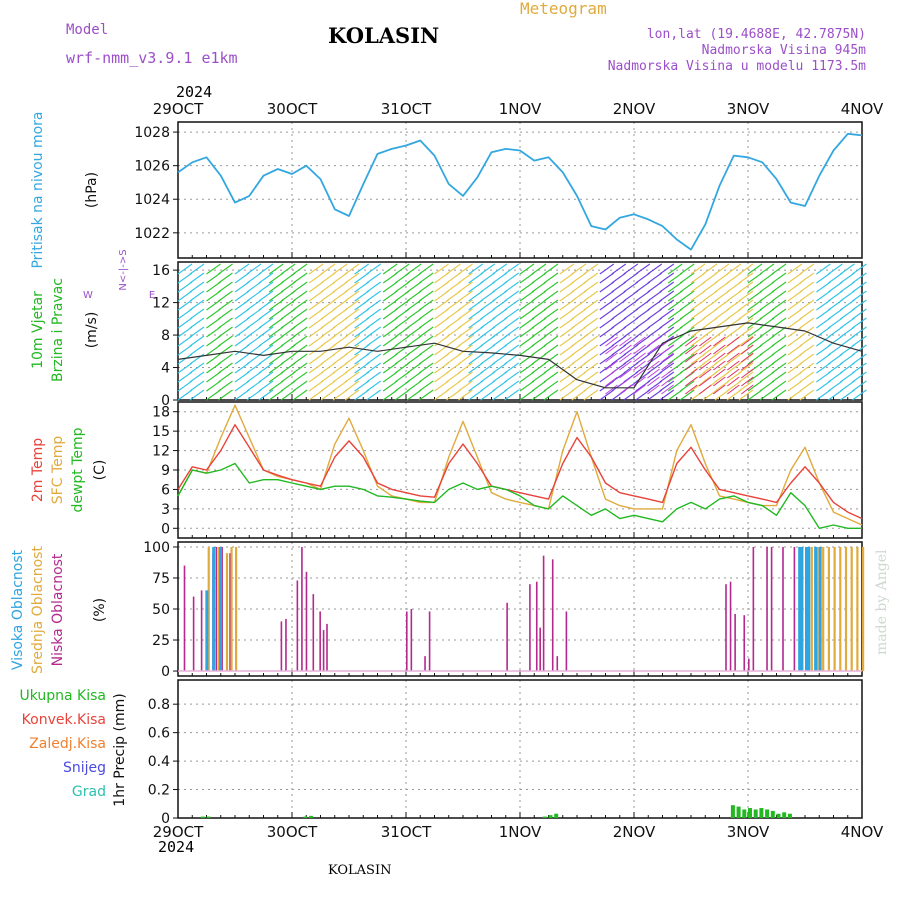 Image resolution: width=900 pixels, height=900 pixels. Describe the element at coordinates (120, 749) in the screenshot. I see `precip-unit: 1hr Precip (mm)` at that location.